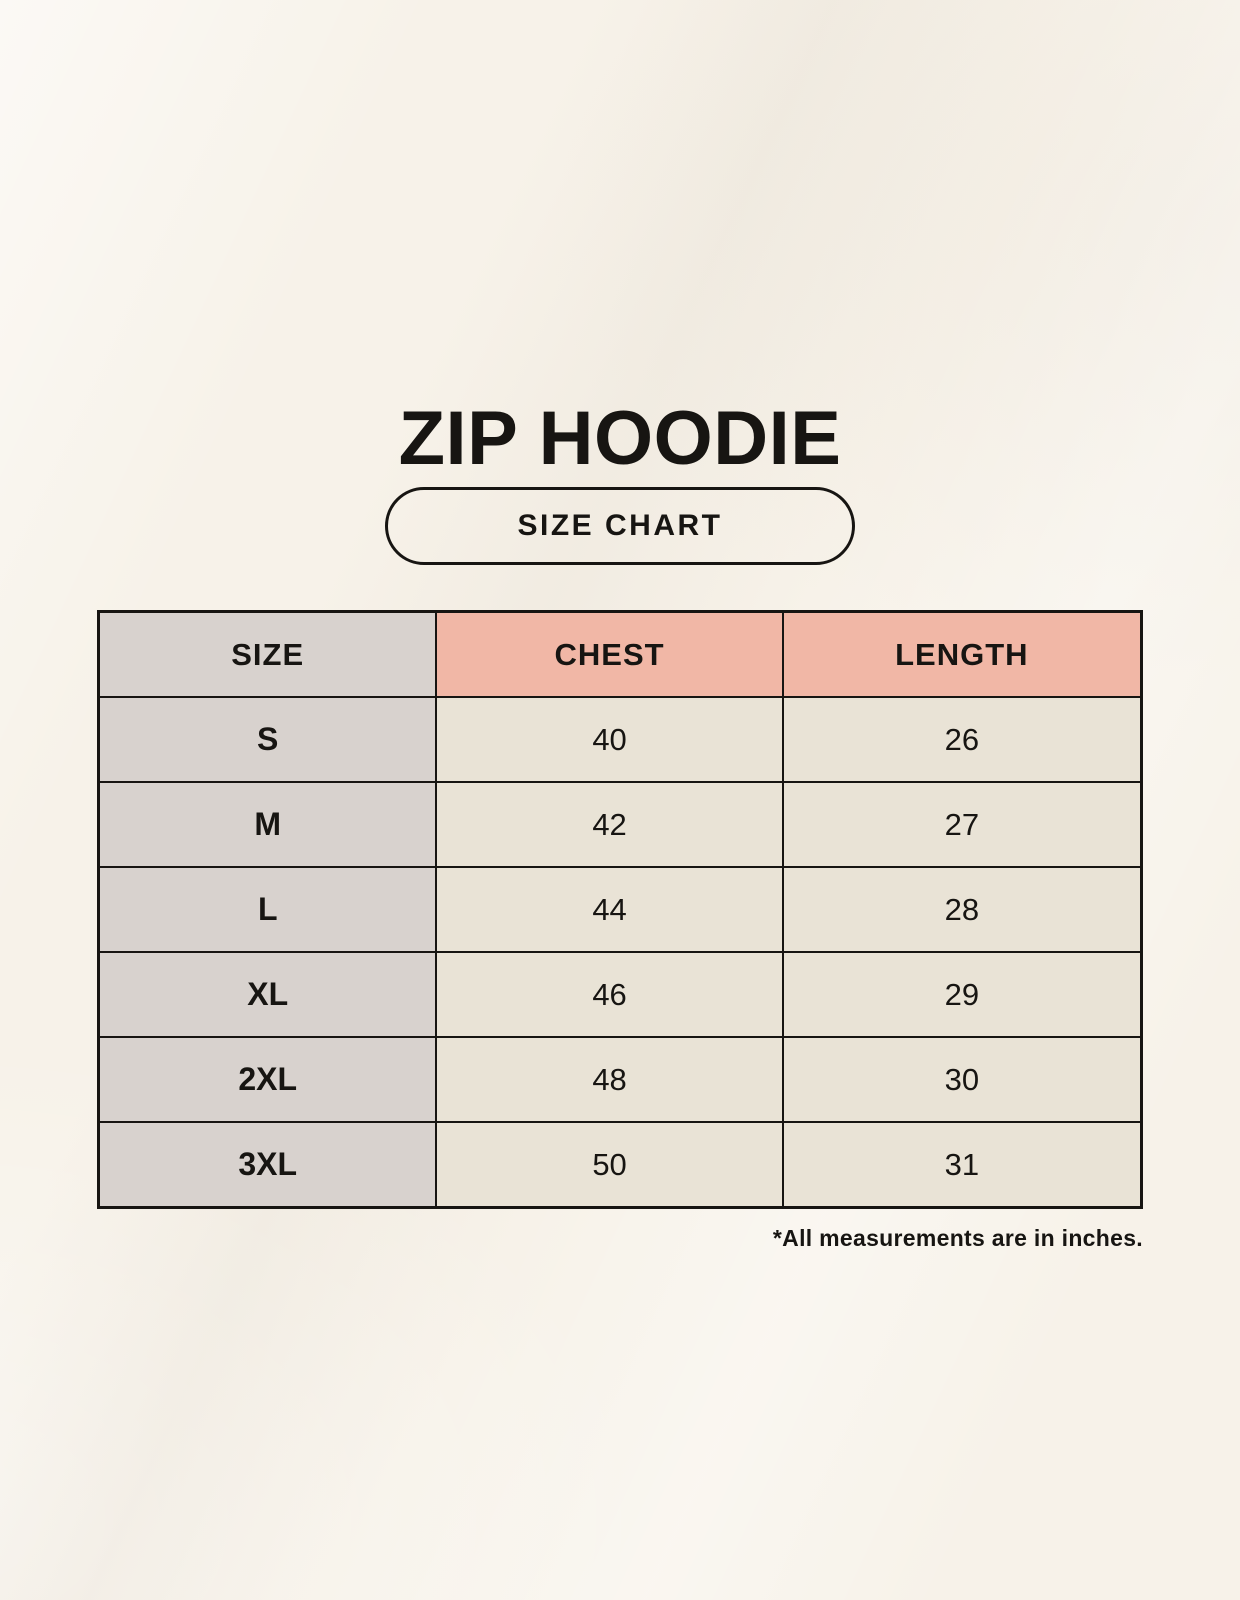  Describe the element at coordinates (962, 1079) in the screenshot. I see `length-cell: 30` at that location.